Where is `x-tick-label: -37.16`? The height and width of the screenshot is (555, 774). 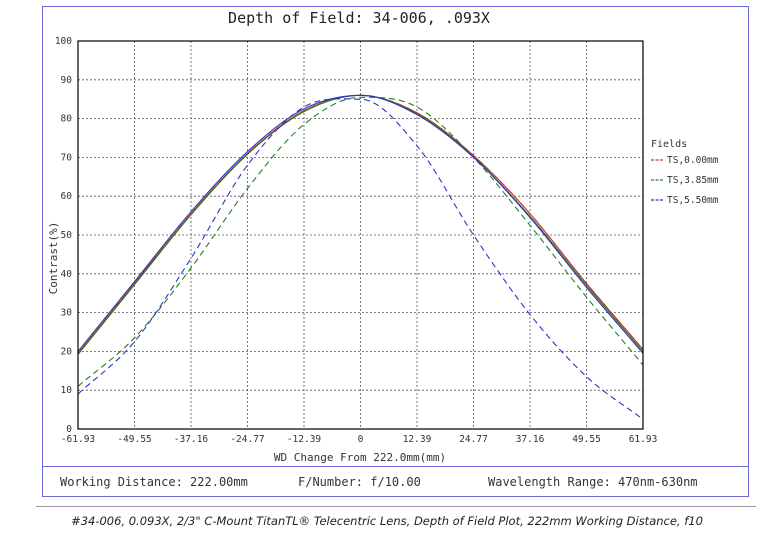
x-tick-label: -37.16 is located at coordinates (191, 439).